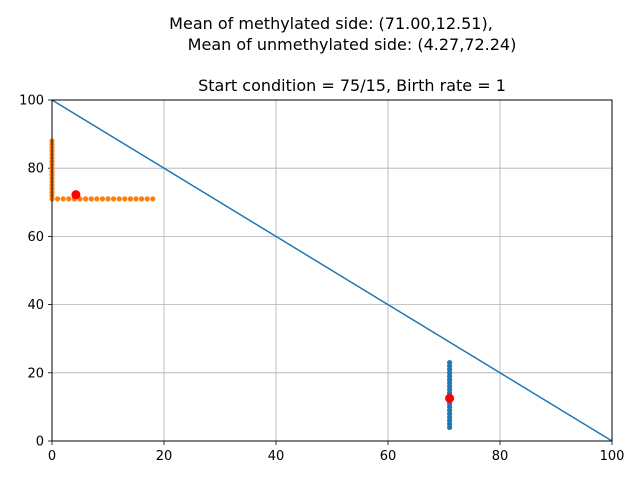  I want to click on y-tick-label-5: 100, so click(31, 101).